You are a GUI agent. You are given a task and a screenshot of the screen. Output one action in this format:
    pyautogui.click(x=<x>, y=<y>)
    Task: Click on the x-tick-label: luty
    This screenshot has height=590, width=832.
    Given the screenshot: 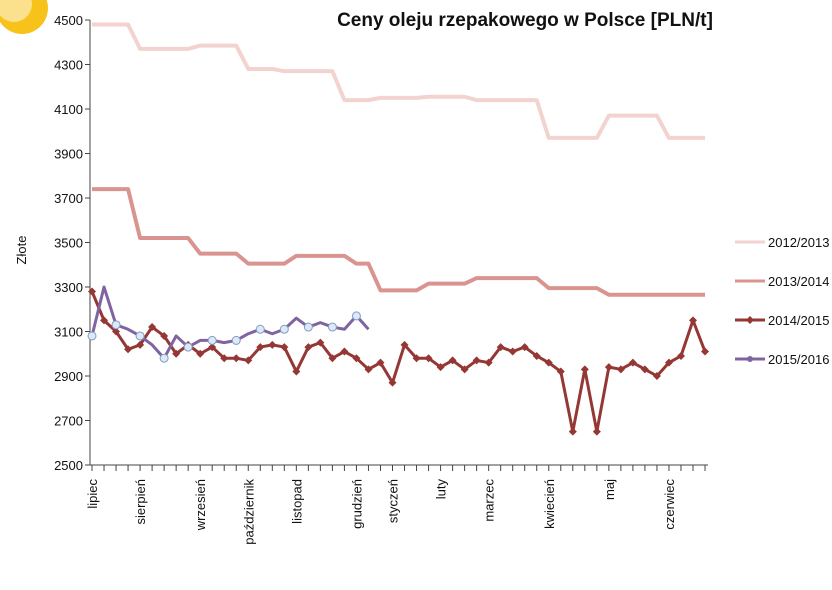 What is the action you would take?
    pyautogui.click(x=441, y=489)
    